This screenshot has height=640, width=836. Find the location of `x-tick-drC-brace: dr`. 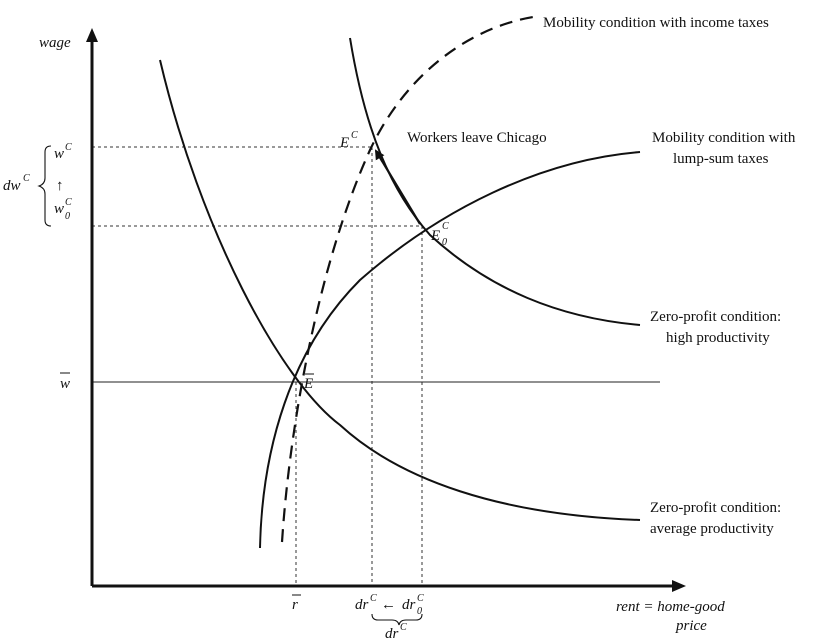

x-tick-drC-brace: dr is located at coordinates (392, 633).